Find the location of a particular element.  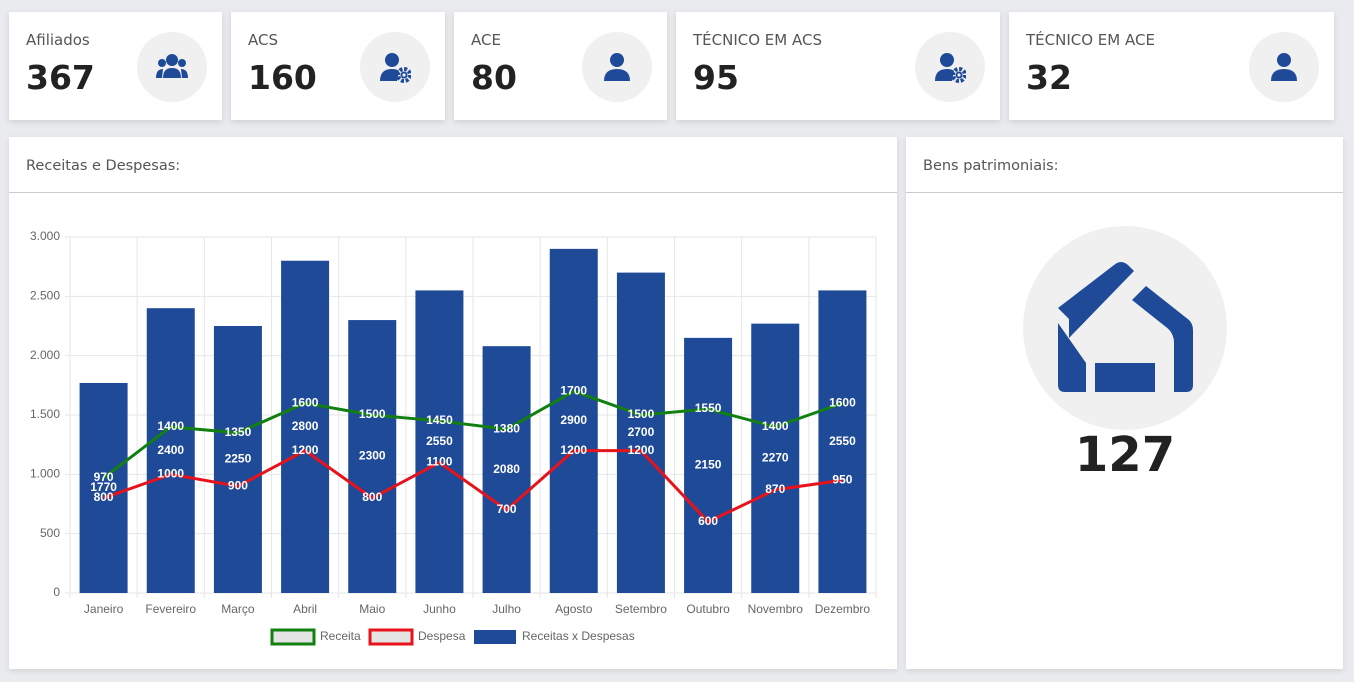

y-tick-label: 1.500 is located at coordinates (45, 414).